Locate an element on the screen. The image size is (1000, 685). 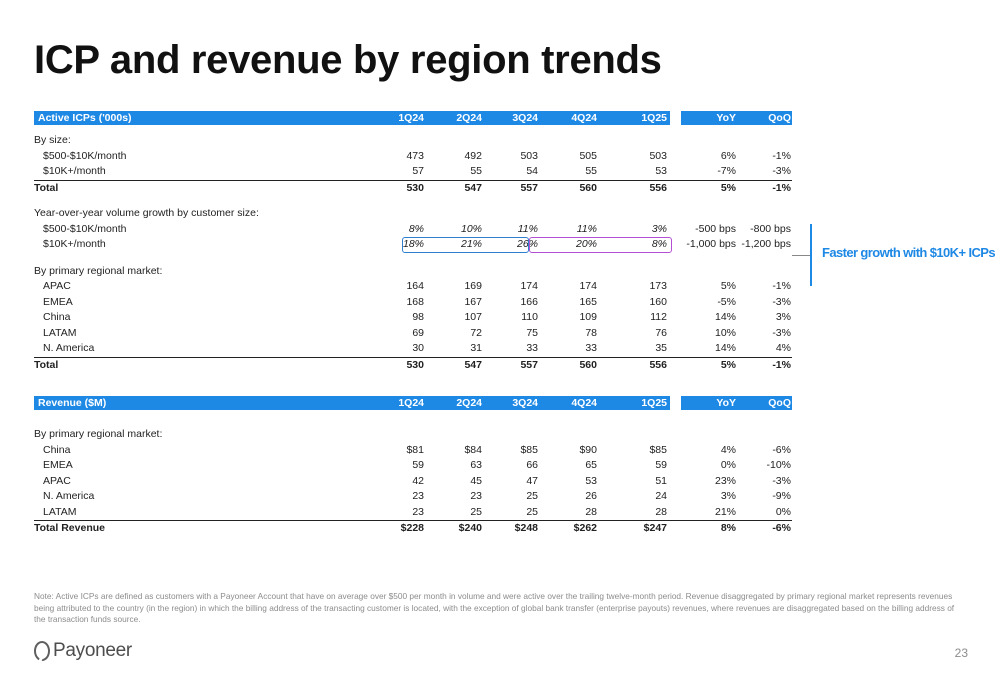
table-cell: -500 bps is located at coordinates (715, 228).